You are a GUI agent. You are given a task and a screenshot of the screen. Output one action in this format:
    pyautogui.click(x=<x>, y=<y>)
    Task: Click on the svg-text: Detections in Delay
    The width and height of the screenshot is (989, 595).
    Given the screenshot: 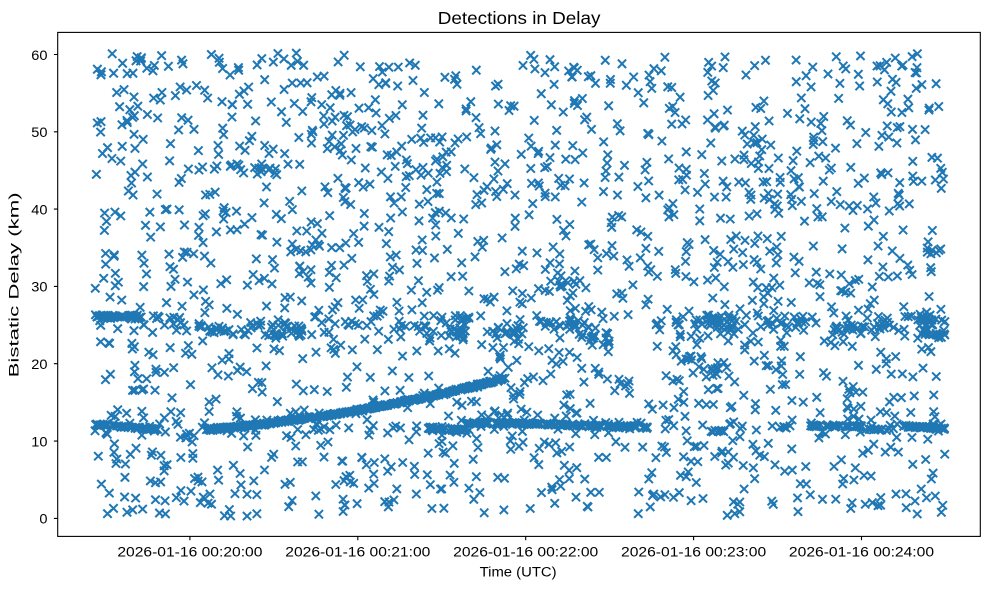 What is the action you would take?
    pyautogui.click(x=519, y=18)
    